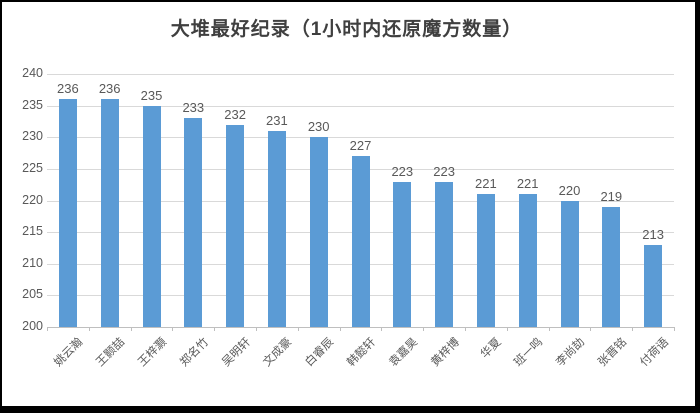 The width and height of the screenshot is (700, 413). I want to click on y-tick-label: 210, so click(32, 262).